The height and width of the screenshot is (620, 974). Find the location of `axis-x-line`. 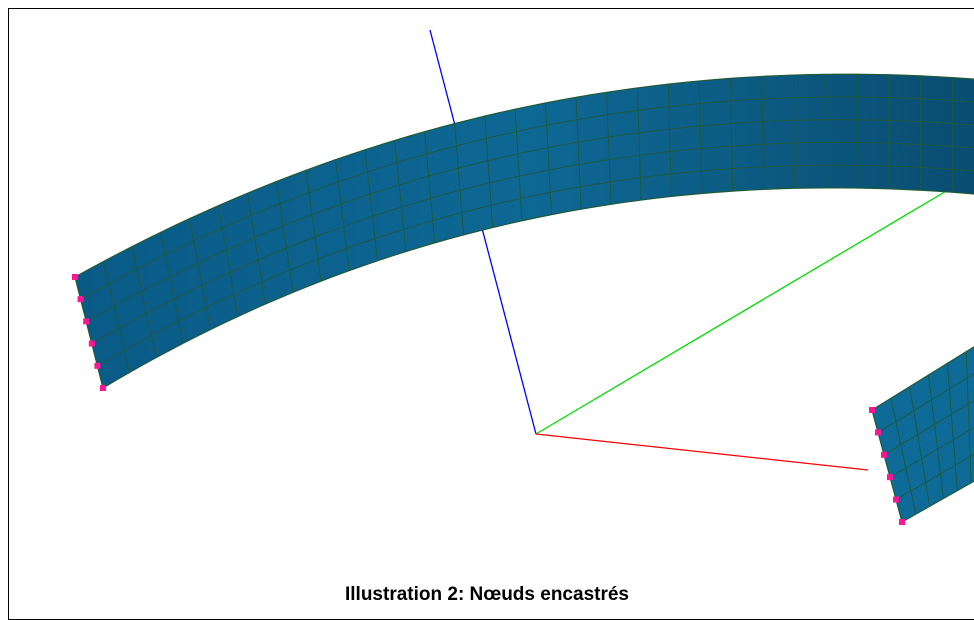

axis-x-line is located at coordinates (702, 452).